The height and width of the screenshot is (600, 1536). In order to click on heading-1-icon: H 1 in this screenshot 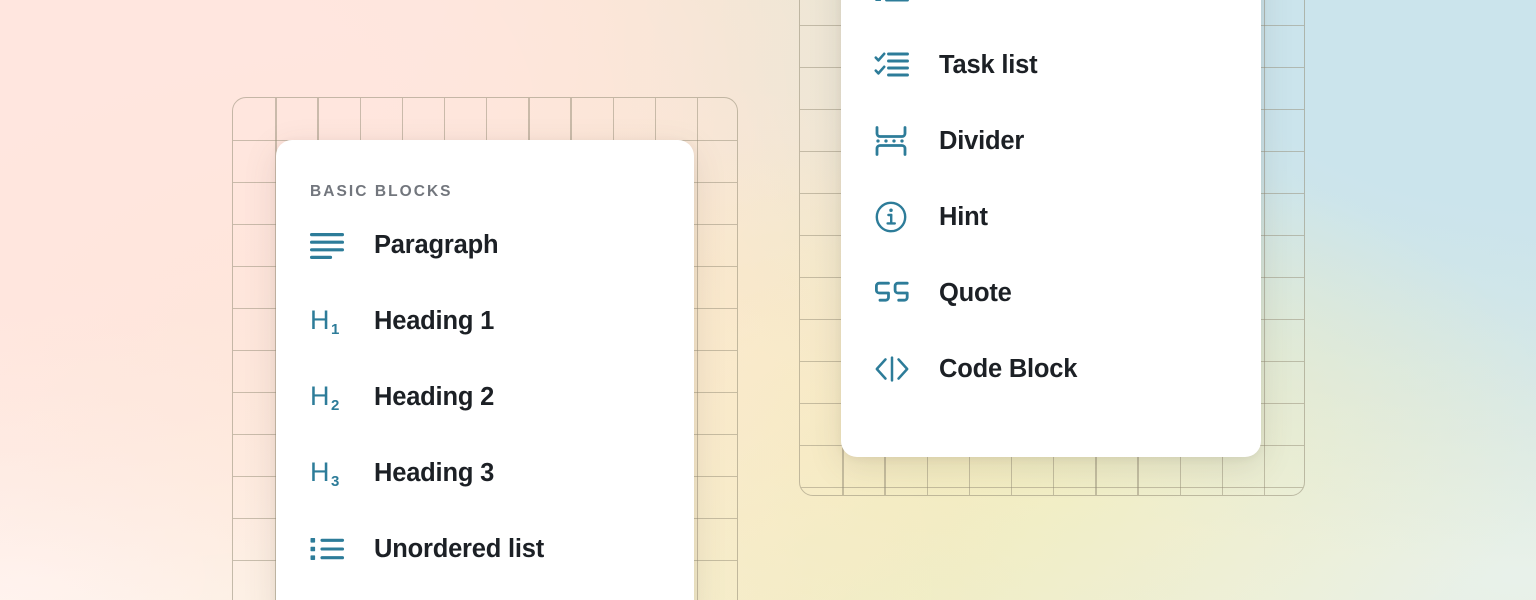, I will do `click(328, 321)`.